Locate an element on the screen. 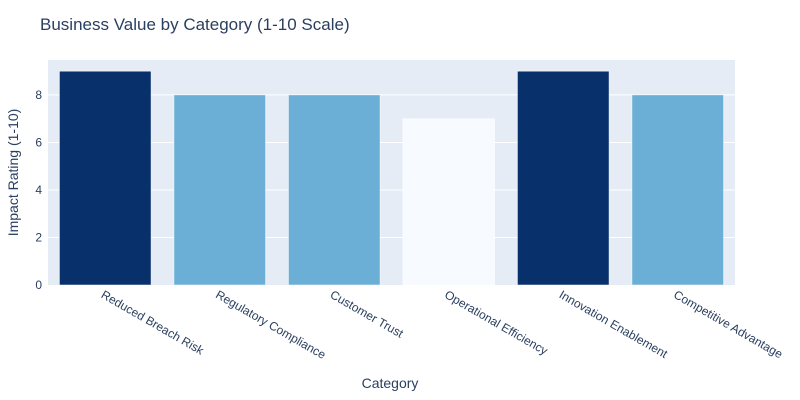 The height and width of the screenshot is (400, 800). y-tick-label: 4 is located at coordinates (38, 190).